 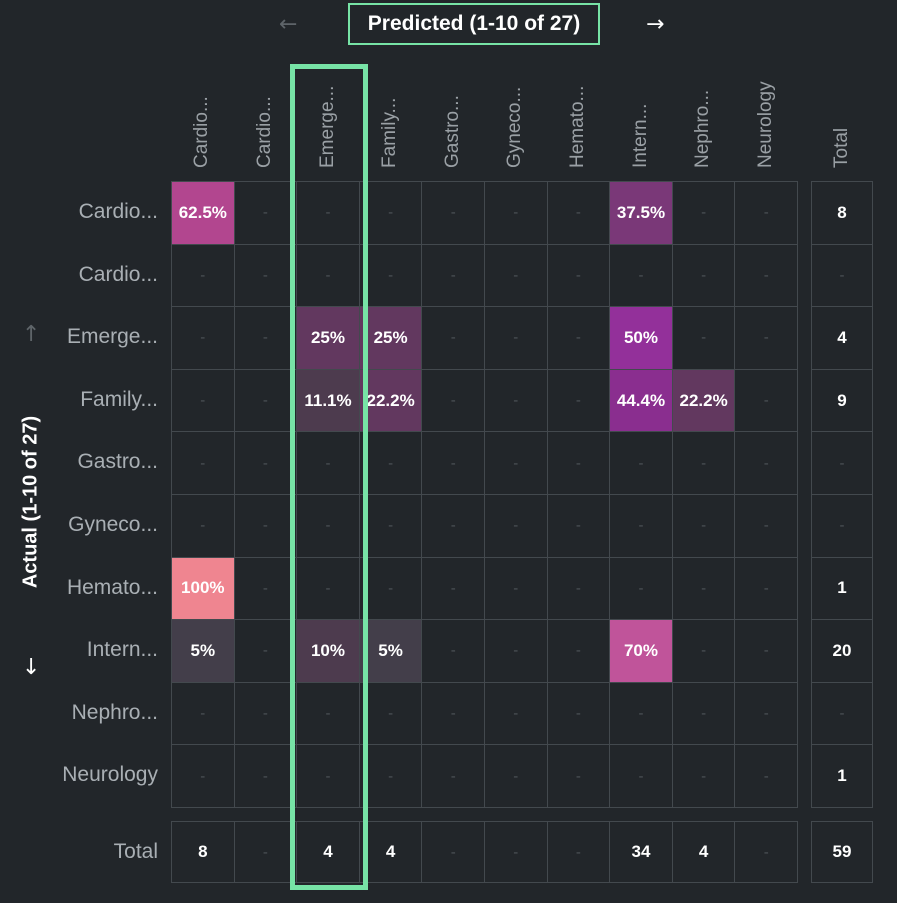 I want to click on matrix-cell: 10%, so click(x=328, y=651).